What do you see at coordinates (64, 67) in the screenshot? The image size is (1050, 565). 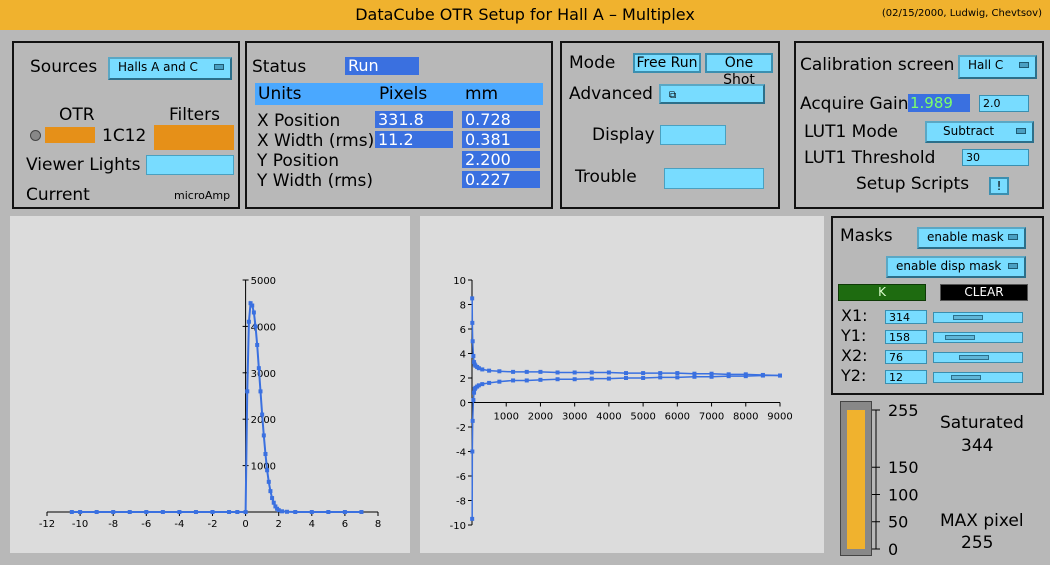 I see `sources-label: Sources` at bounding box center [64, 67].